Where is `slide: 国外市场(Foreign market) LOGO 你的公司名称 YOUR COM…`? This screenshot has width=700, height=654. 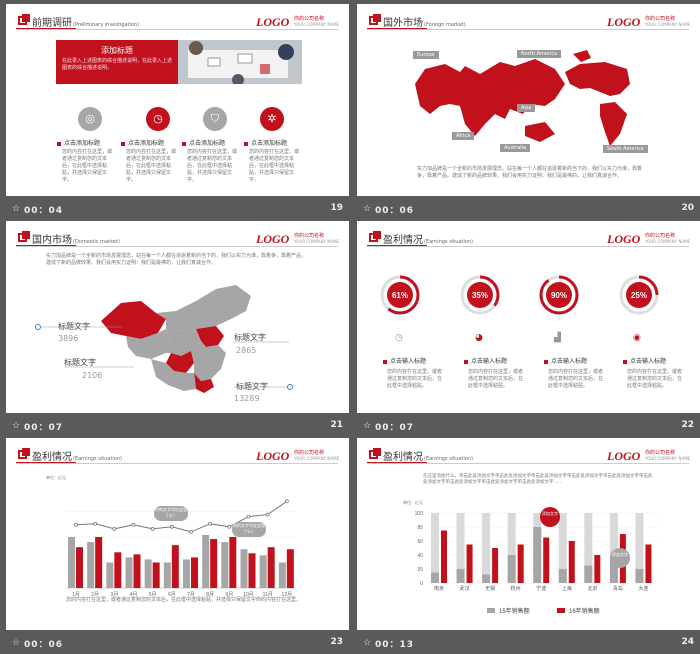
slide: 国外市场(Foreign market) LOGO 你的公司名称 YOUR COM… is located at coordinates (528, 100).